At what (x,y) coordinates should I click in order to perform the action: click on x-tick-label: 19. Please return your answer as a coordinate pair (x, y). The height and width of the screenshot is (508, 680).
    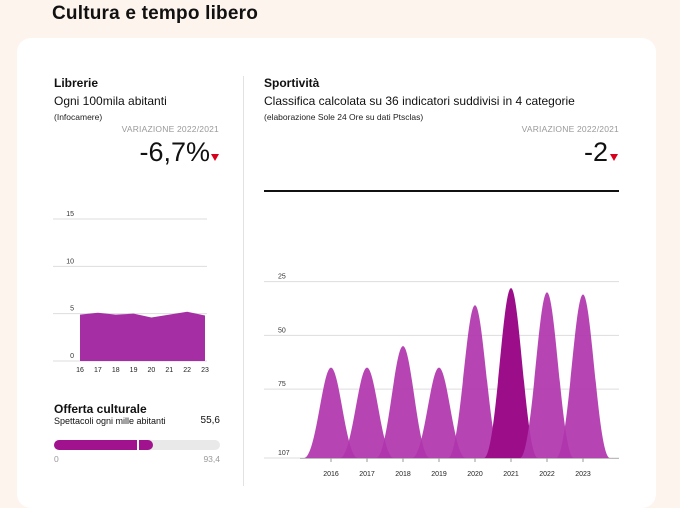
    Looking at the image, I should click on (134, 370).